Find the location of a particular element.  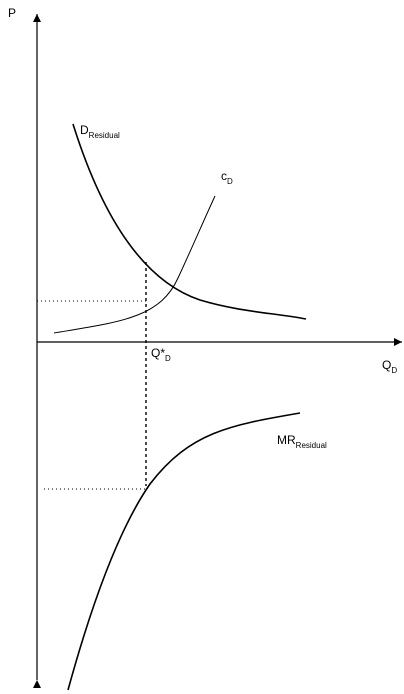

mr-residual-label: MRResidual is located at coordinates (302, 441).